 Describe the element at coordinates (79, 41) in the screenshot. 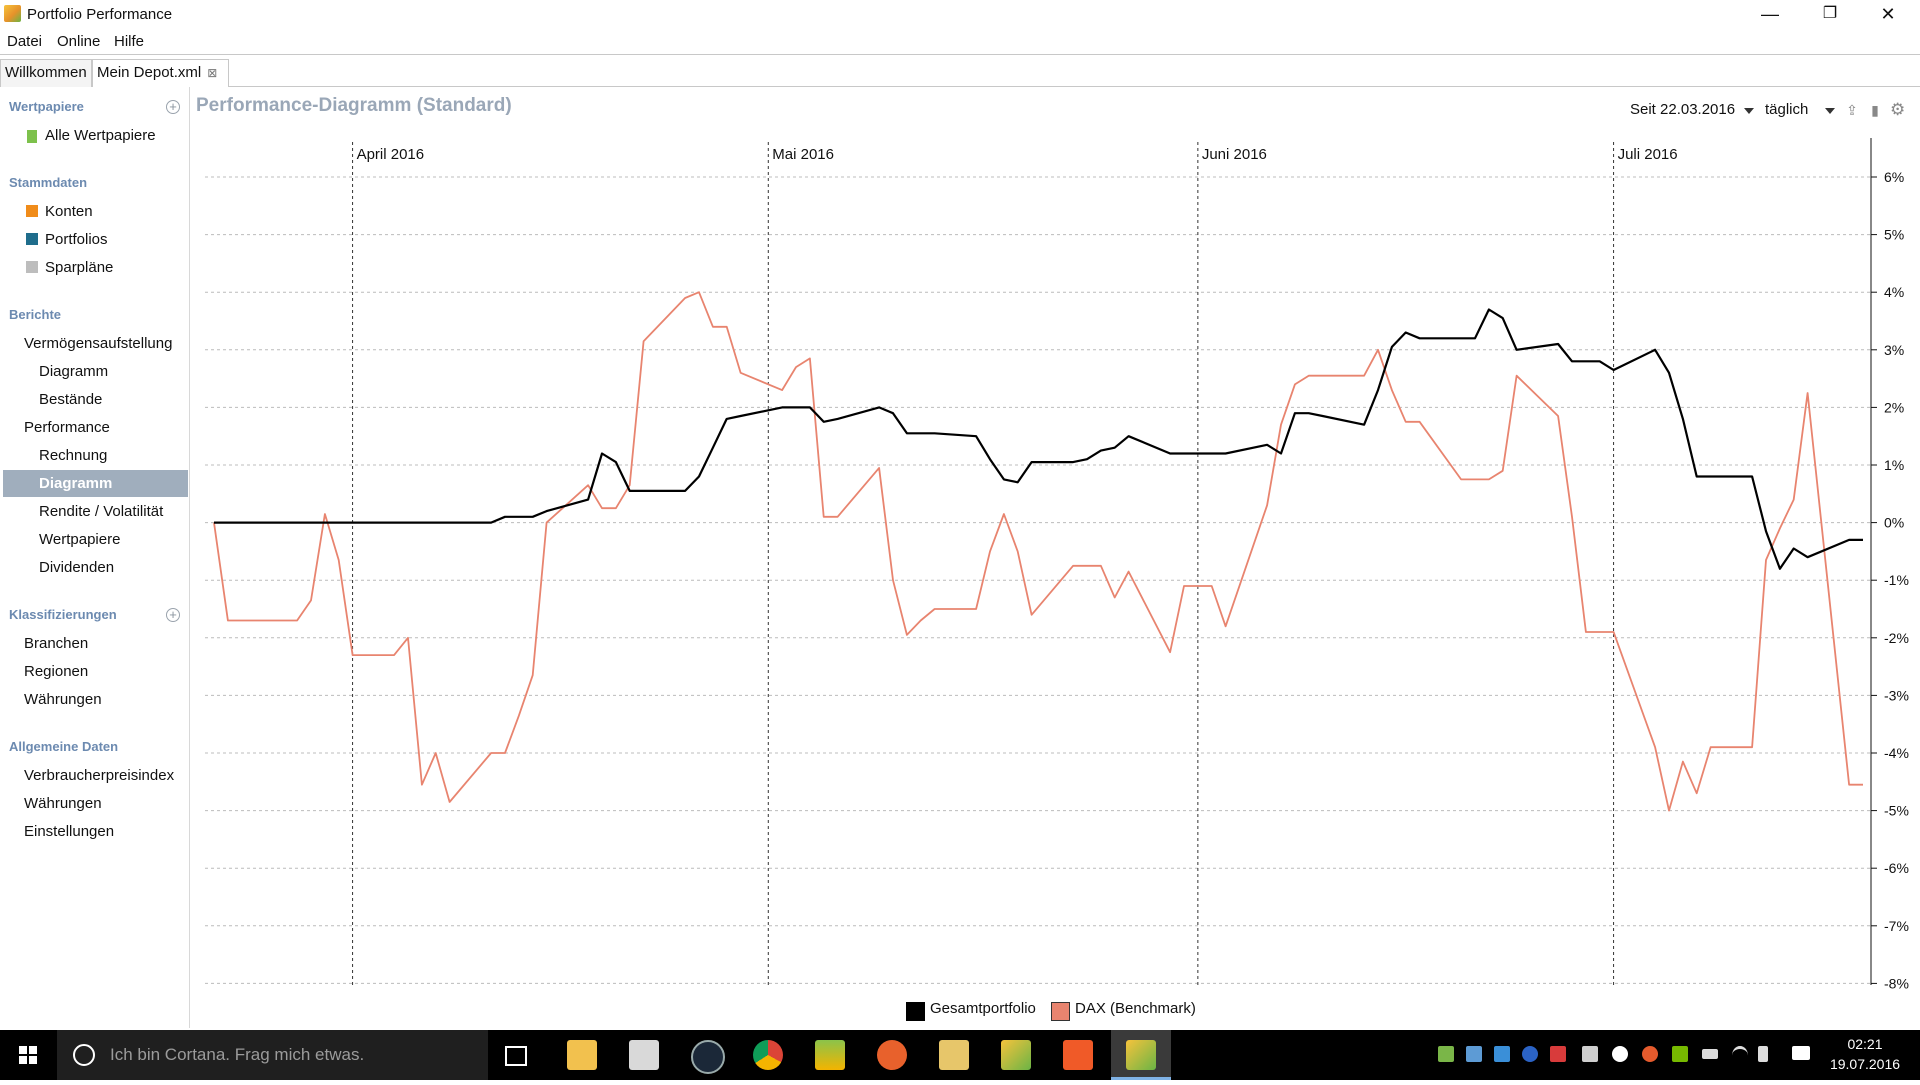

I see `menu-online: Online` at that location.